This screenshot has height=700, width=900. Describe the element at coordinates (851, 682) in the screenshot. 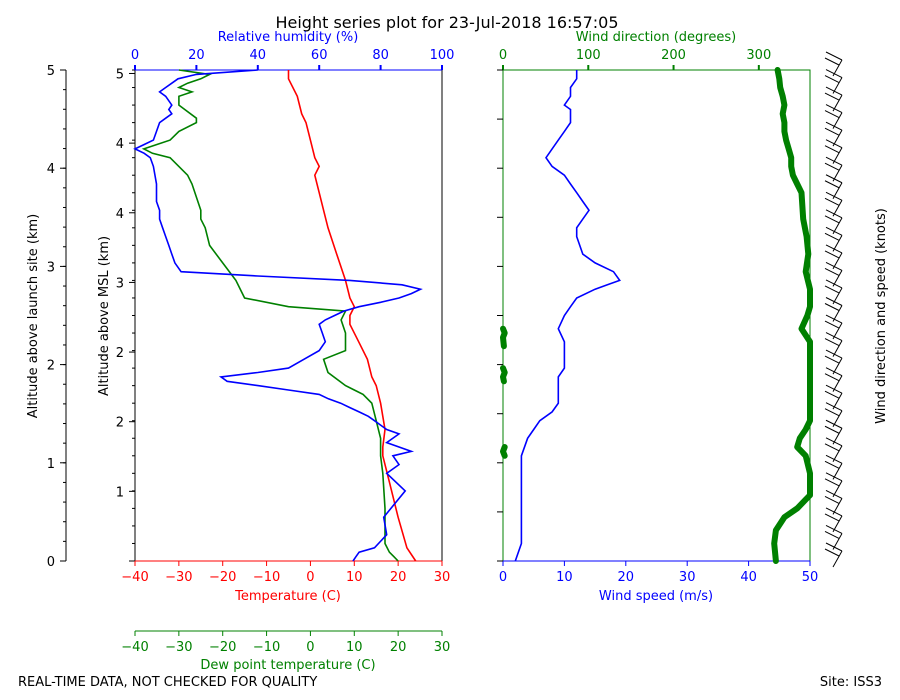

I see `site-footer: Site: ISS3` at that location.